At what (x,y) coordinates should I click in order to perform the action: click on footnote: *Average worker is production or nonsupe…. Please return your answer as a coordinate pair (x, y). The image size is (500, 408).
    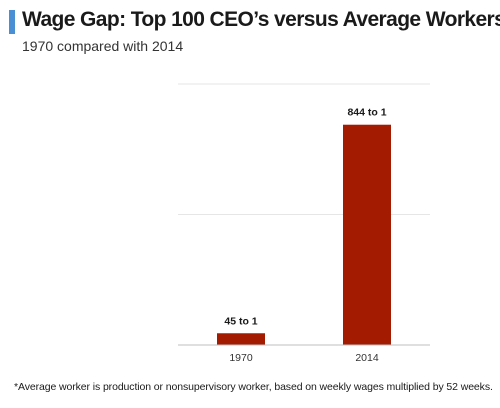
    Looking at the image, I should click on (253, 387).